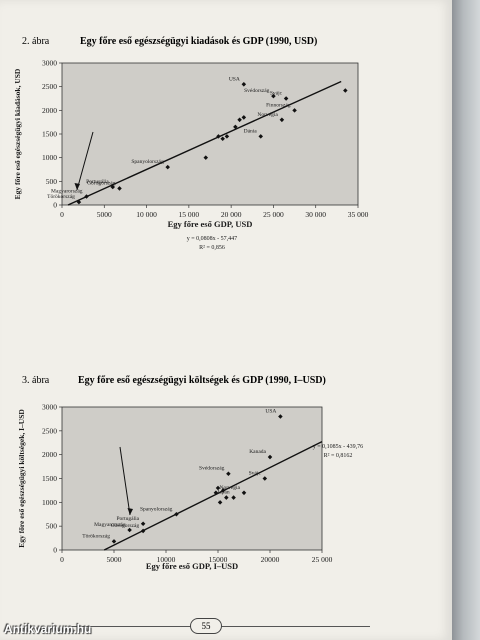 The width and height of the screenshot is (480, 640). What do you see at coordinates (48, 629) in the screenshot?
I see `watermark-logo: Antikvarium.hu` at bounding box center [48, 629].